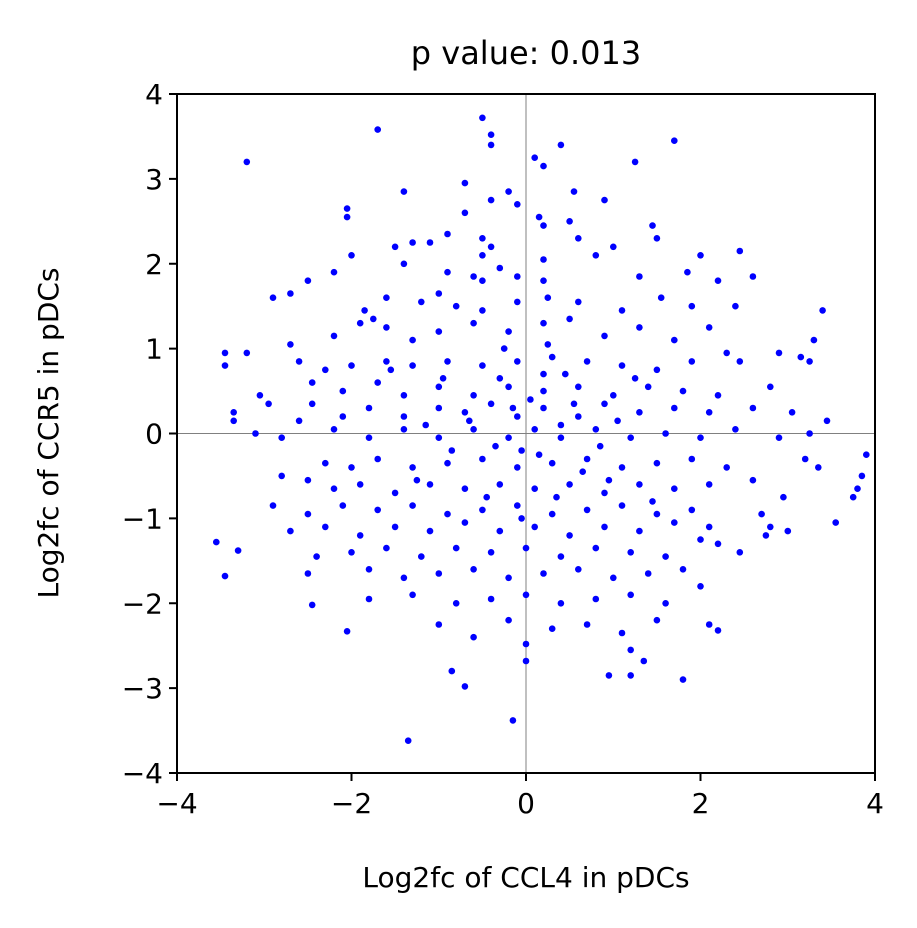  I want to click on chart-title: p value: 0.013, so click(526, 53).